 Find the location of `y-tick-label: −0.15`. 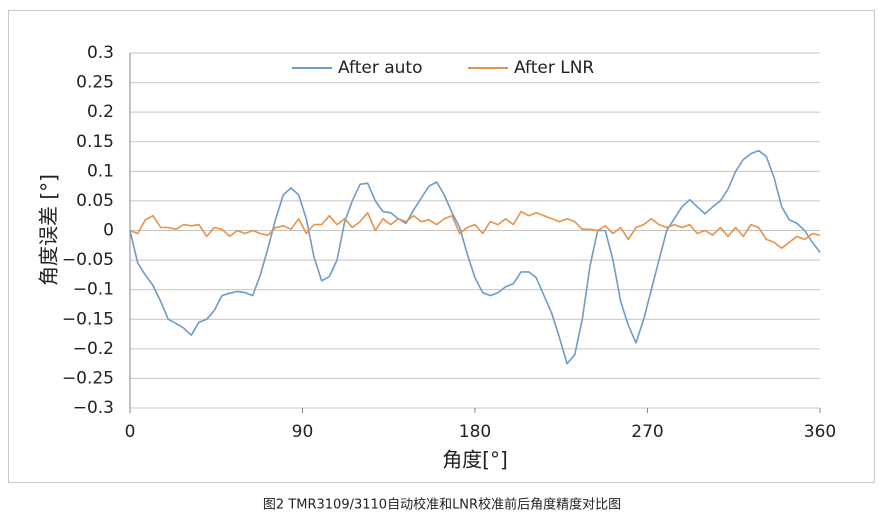

y-tick-label: −0.15 is located at coordinates (88, 319).